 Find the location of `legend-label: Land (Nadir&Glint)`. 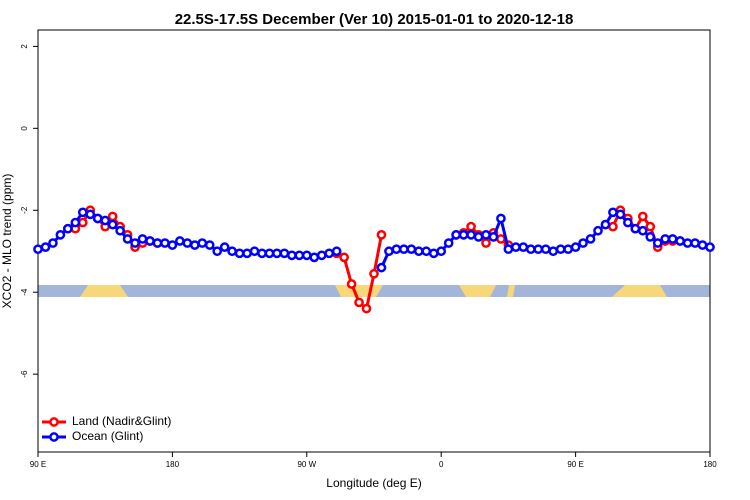

legend-label: Land (Nadir&Glint) is located at coordinates (121, 421).